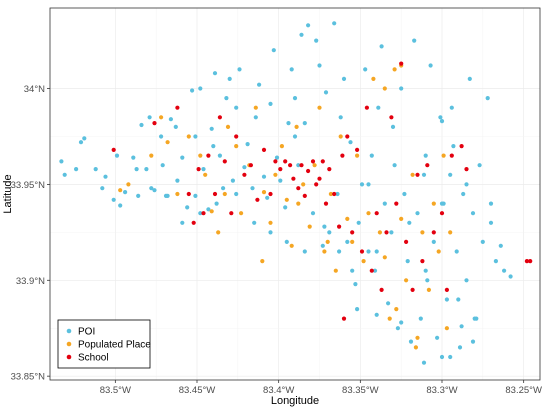  Describe the element at coordinates (28, 377) in the screenshot. I see `y-tick-label: 33.85°N` at that location.